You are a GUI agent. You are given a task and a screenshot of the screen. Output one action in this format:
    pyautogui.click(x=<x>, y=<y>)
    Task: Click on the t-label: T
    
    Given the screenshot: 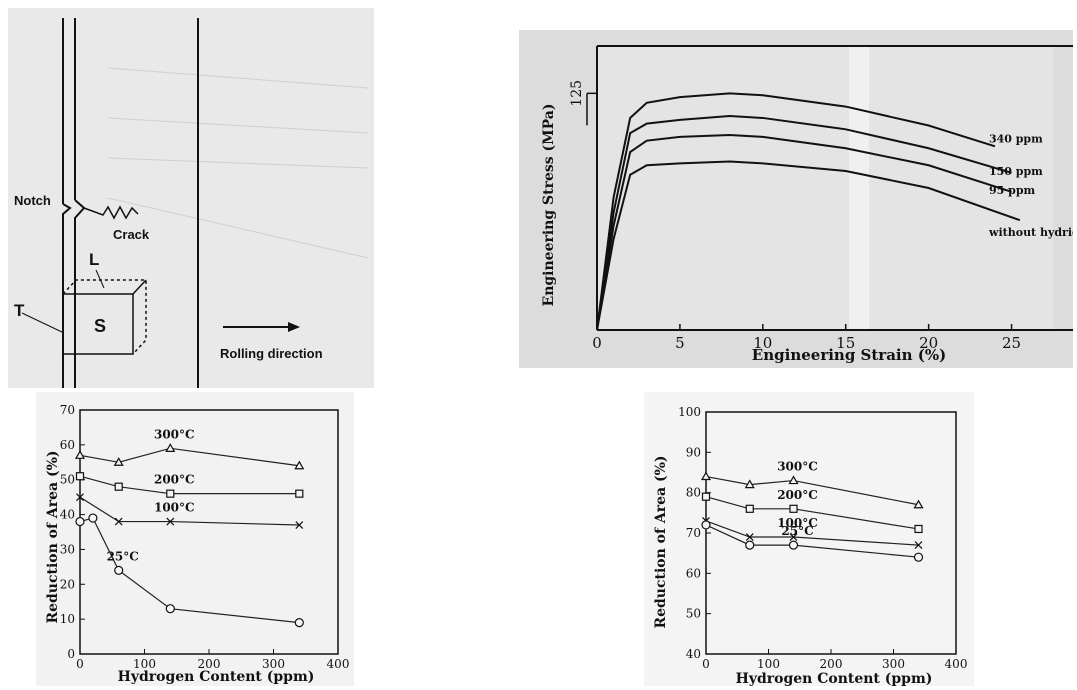 What is the action you would take?
    pyautogui.click(x=19, y=310)
    